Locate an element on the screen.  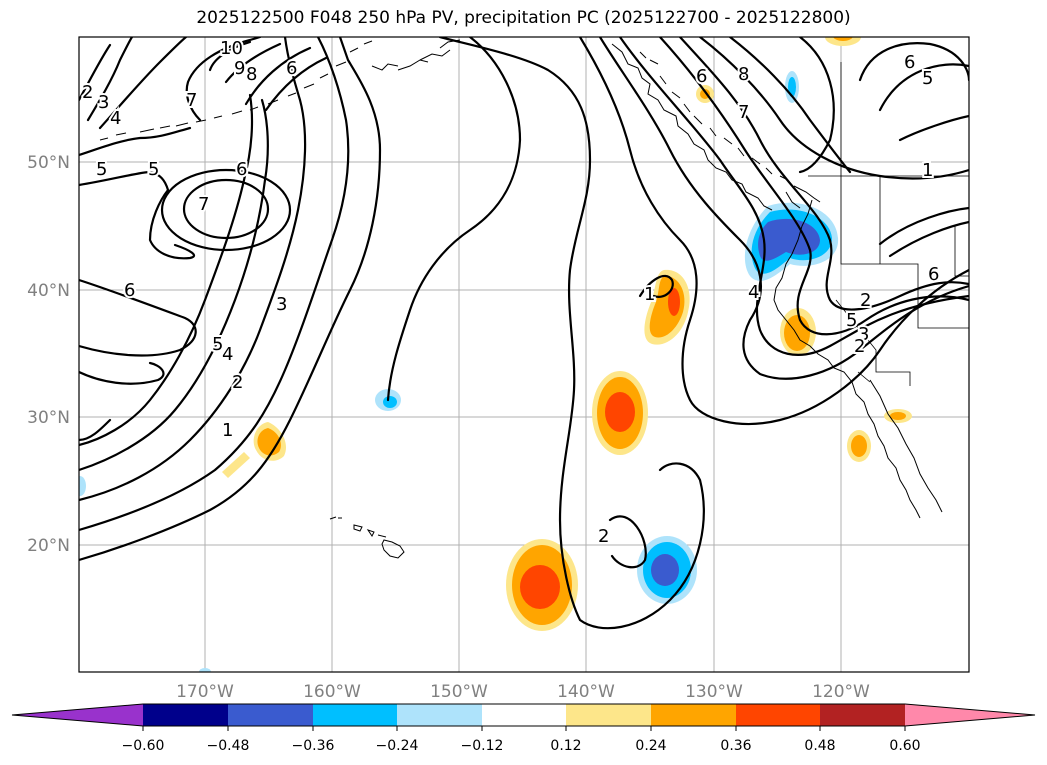
colorbar-tick-label: −0.12 is located at coordinates (482, 746).